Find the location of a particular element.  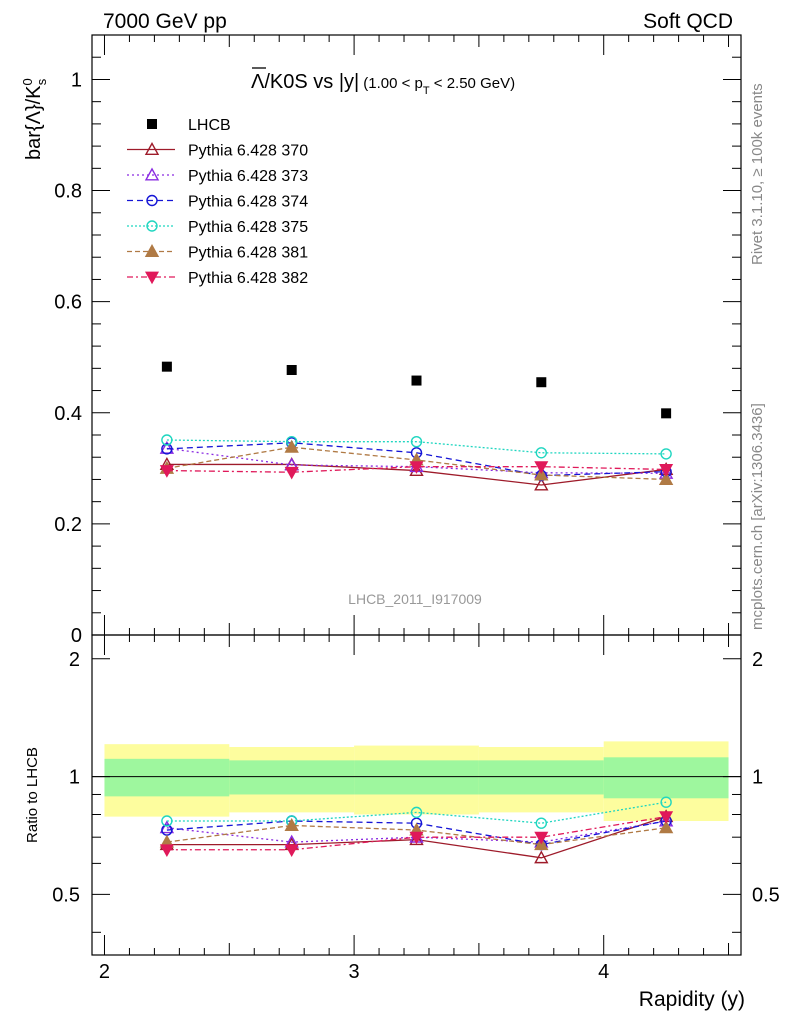

plot-title-sub-sub: T is located at coordinates (426, 91).